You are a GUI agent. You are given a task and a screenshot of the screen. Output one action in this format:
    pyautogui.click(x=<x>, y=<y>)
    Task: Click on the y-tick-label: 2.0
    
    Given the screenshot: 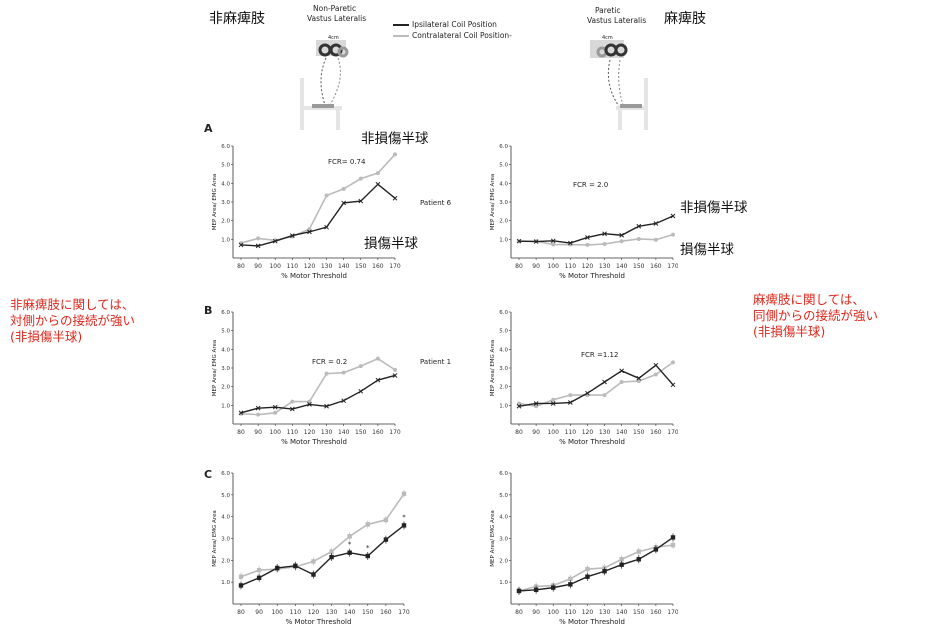 What is the action you would take?
    pyautogui.click(x=503, y=388)
    